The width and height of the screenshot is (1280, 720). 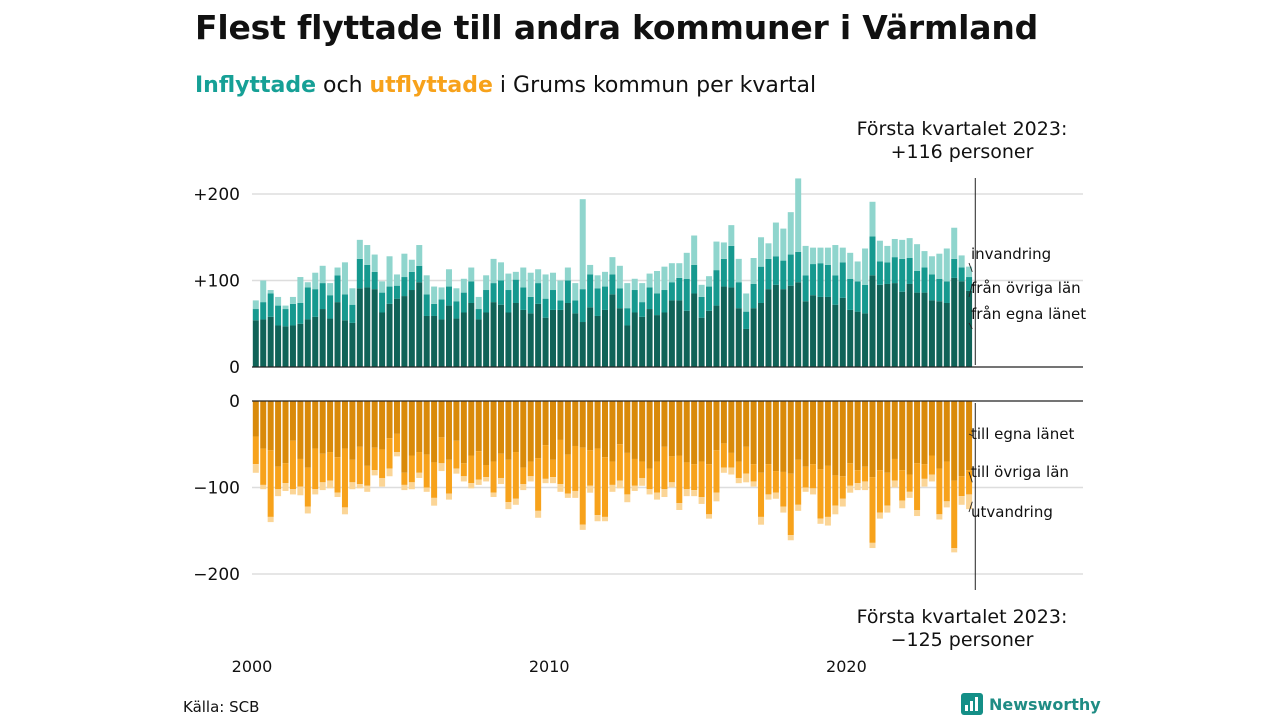 I want to click on series-label-in: från egna länet, so click(x=1028, y=314).